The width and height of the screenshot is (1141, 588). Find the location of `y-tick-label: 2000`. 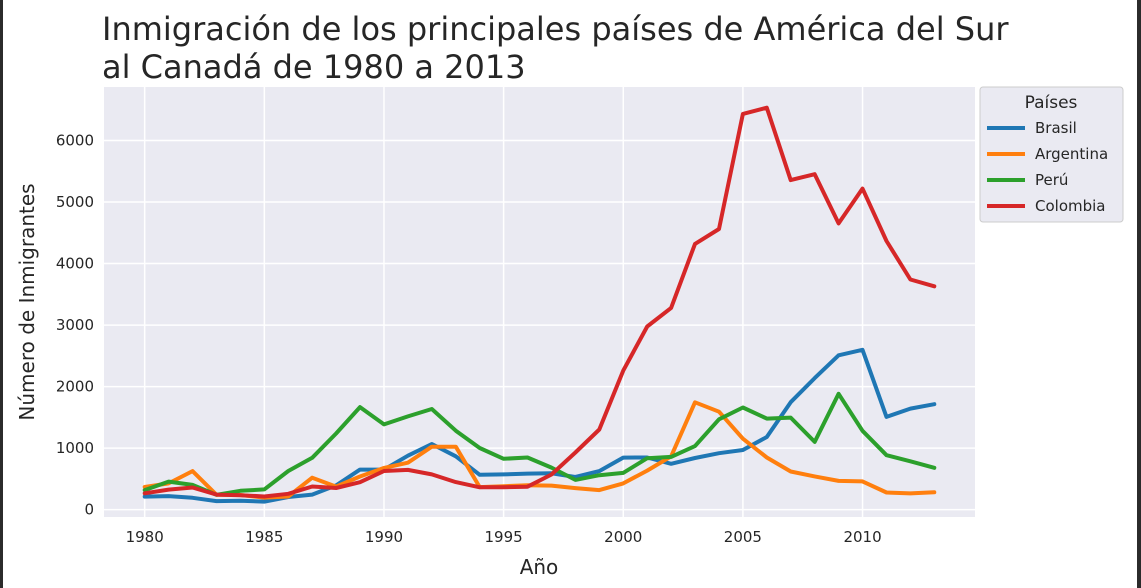

y-tick-label: 2000 is located at coordinates (75, 387).